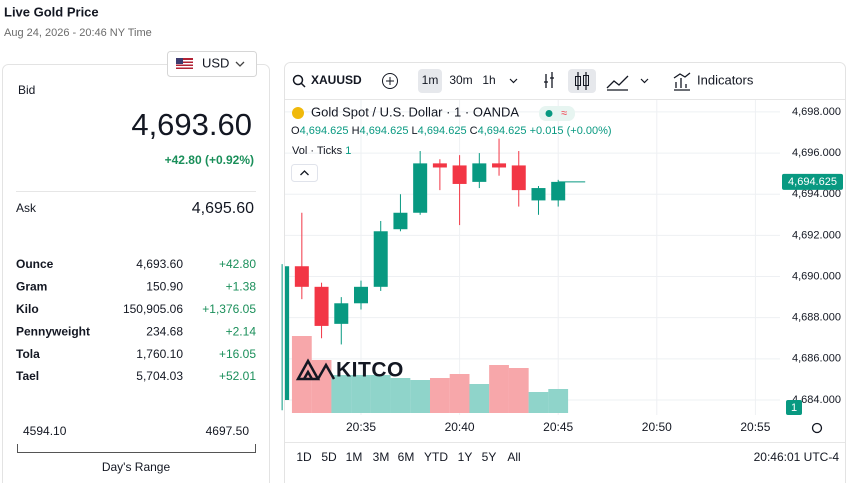  I want to click on unit-change: +2.14, so click(241, 331).